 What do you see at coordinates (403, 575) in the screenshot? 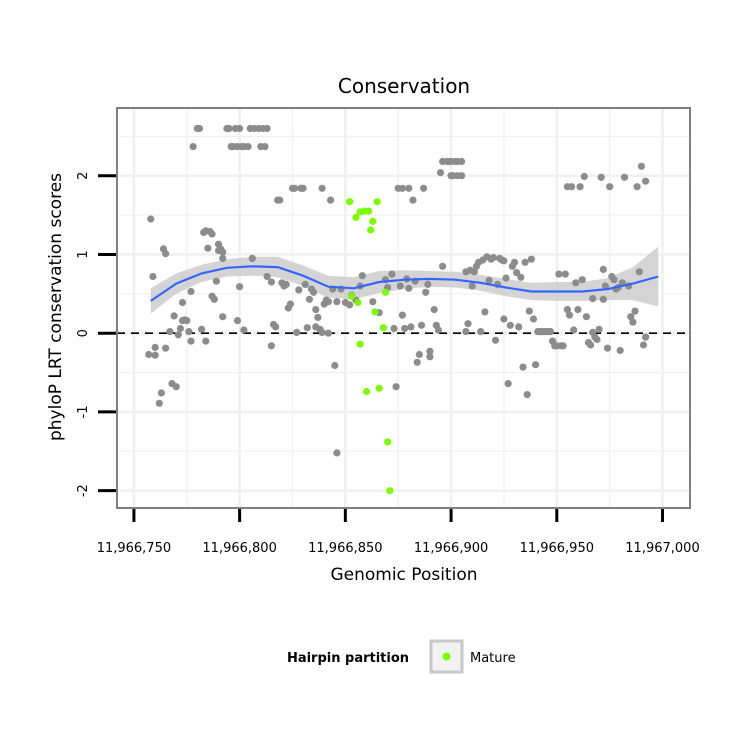
I see `x-axis-title: Genomic Position` at bounding box center [403, 575].